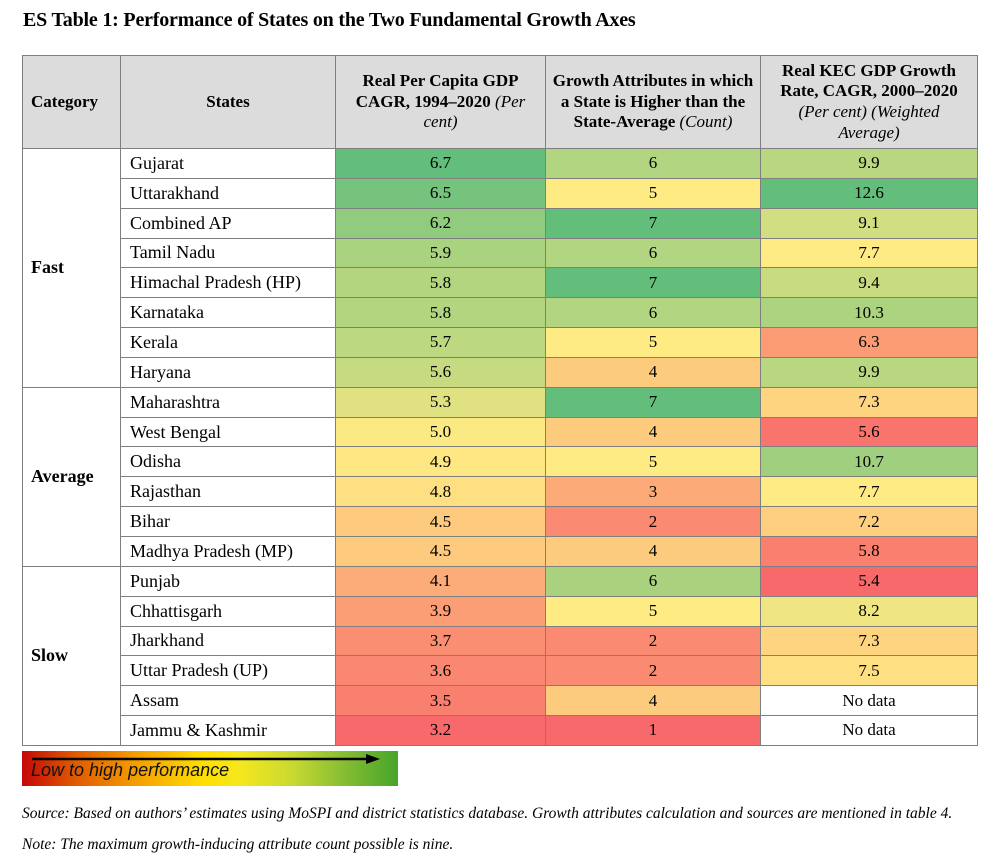 This screenshot has width=1000, height=867. I want to click on table-row: Madhya Pradesh (MP) 4.5 4 5.8, so click(500, 551).